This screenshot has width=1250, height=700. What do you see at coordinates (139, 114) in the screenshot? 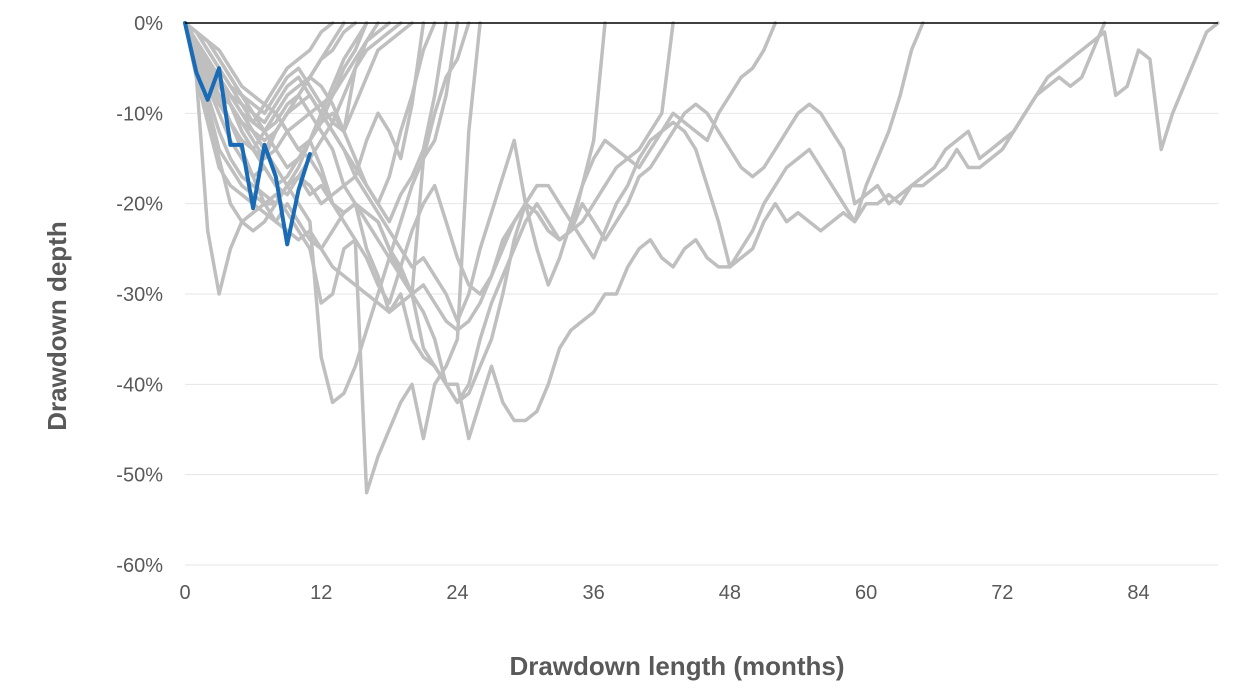
I see `y-tick-label: -10%` at bounding box center [139, 114].